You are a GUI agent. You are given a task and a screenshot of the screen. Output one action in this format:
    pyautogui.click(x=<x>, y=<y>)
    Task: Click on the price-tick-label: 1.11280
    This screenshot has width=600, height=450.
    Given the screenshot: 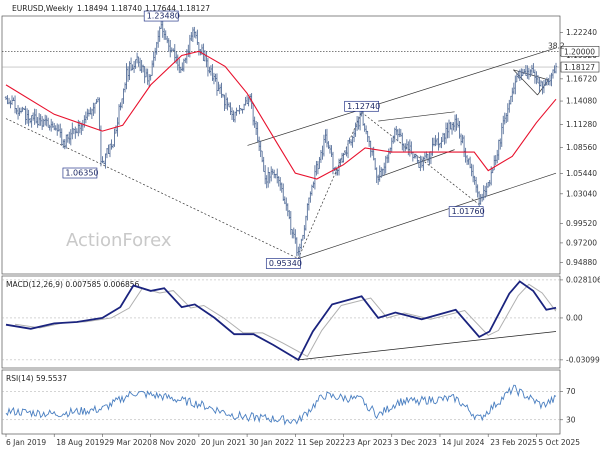 What is the action you would take?
    pyautogui.click(x=581, y=124)
    